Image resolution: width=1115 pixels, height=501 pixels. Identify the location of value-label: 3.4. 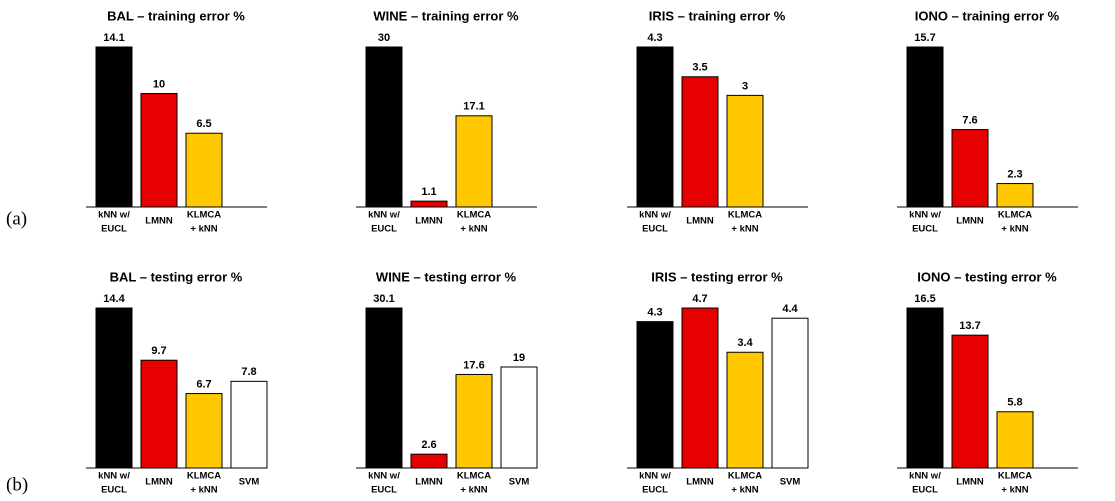
(745, 343).